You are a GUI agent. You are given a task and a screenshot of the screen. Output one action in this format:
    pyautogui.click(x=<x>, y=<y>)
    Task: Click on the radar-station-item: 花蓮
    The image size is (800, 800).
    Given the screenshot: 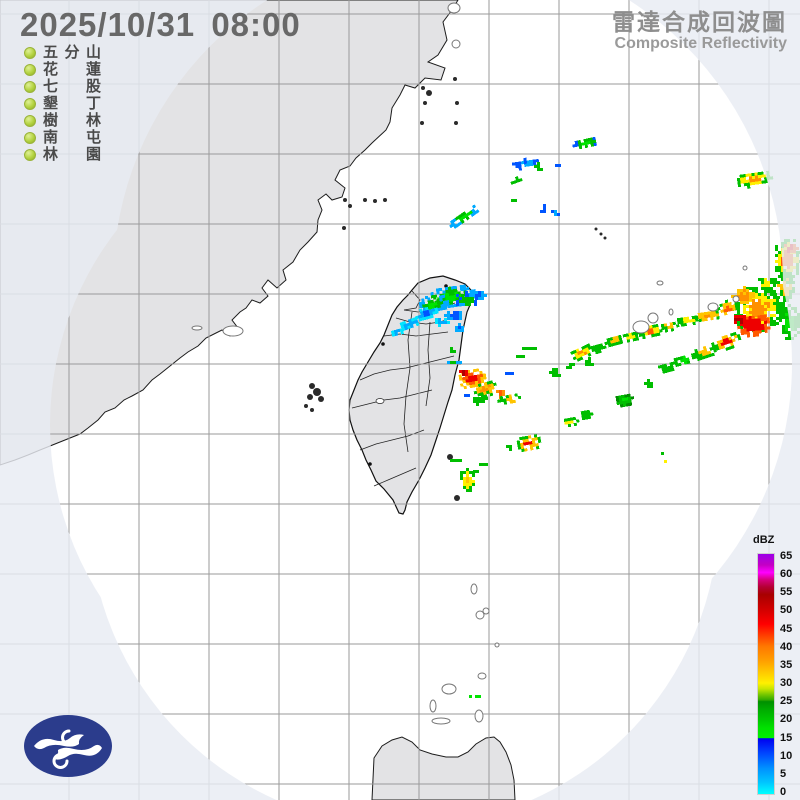 What is the action you would take?
    pyautogui.click(x=62, y=69)
    